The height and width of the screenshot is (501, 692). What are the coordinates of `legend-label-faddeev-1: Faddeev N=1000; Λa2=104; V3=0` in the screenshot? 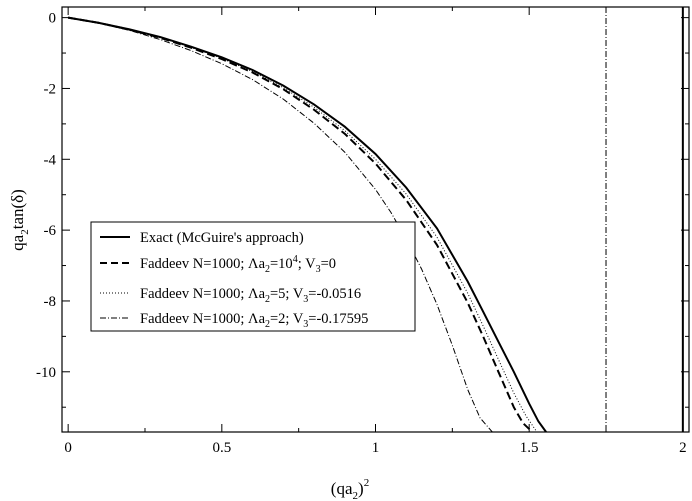 It's located at (238, 264).